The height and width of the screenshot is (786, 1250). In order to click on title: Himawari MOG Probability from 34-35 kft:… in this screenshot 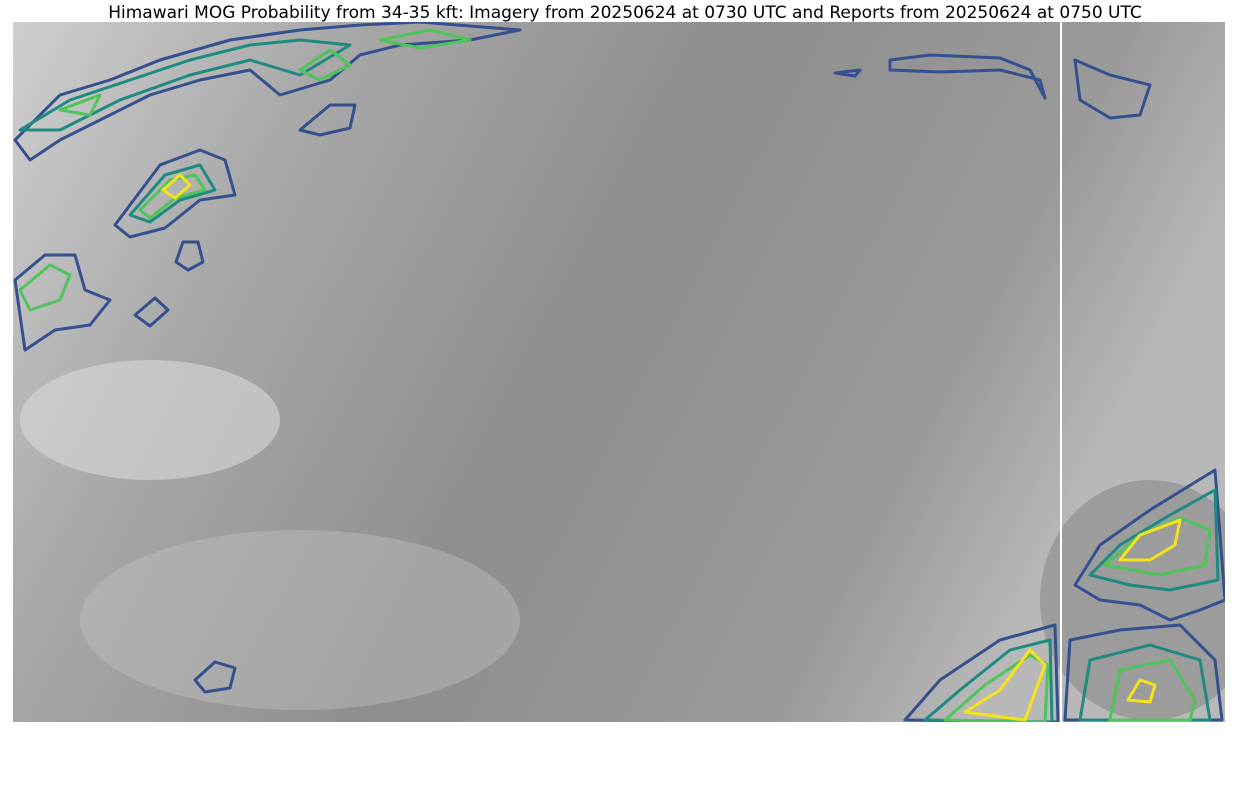, I will do `click(625, 13)`.